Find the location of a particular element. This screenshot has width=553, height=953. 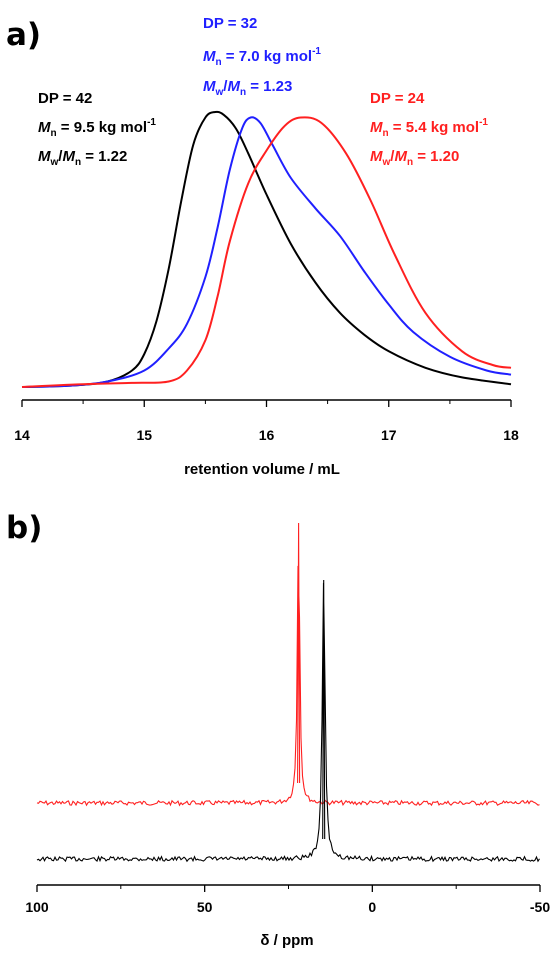

annotation-dp24-mn: Mn = 5.4 kg mol-1 is located at coordinates (429, 128).